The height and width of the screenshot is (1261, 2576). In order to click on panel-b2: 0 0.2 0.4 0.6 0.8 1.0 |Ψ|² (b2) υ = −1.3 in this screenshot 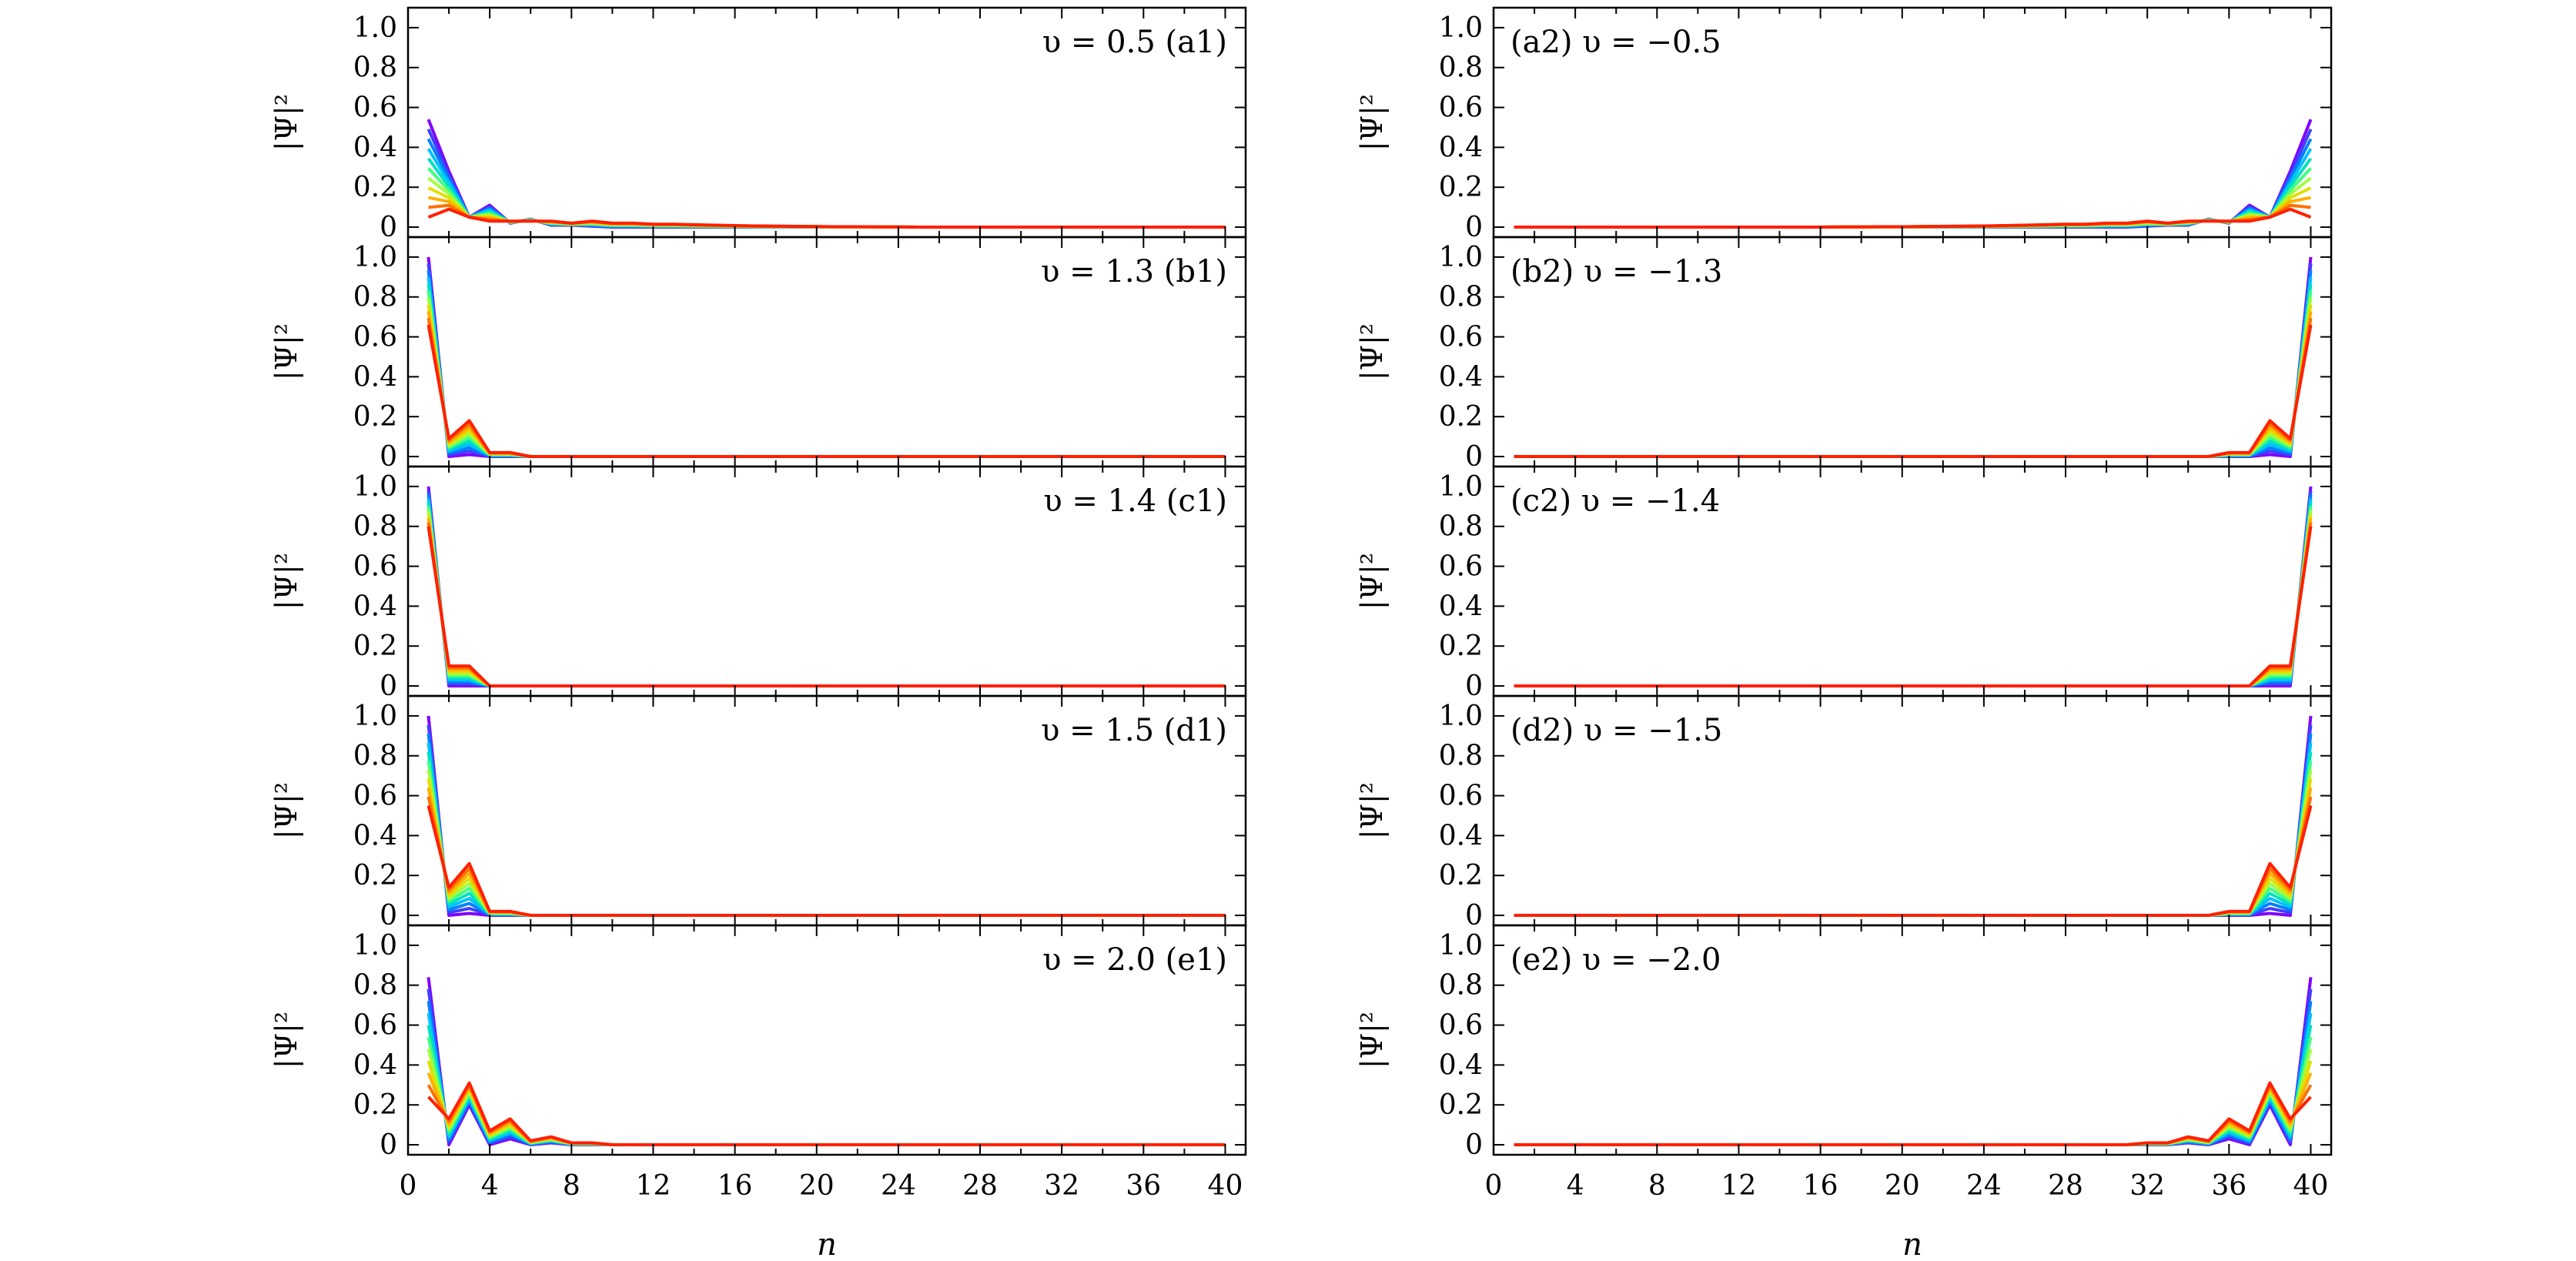, I will do `click(1844, 354)`.